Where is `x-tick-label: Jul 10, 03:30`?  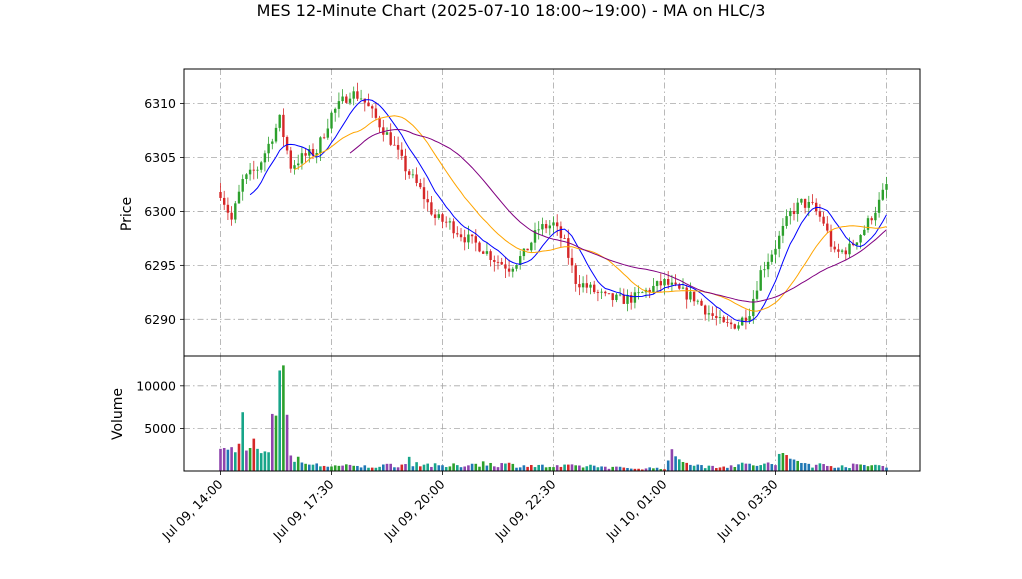
x-tick-label: Jul 10, 03:30 is located at coordinates (746, 509).